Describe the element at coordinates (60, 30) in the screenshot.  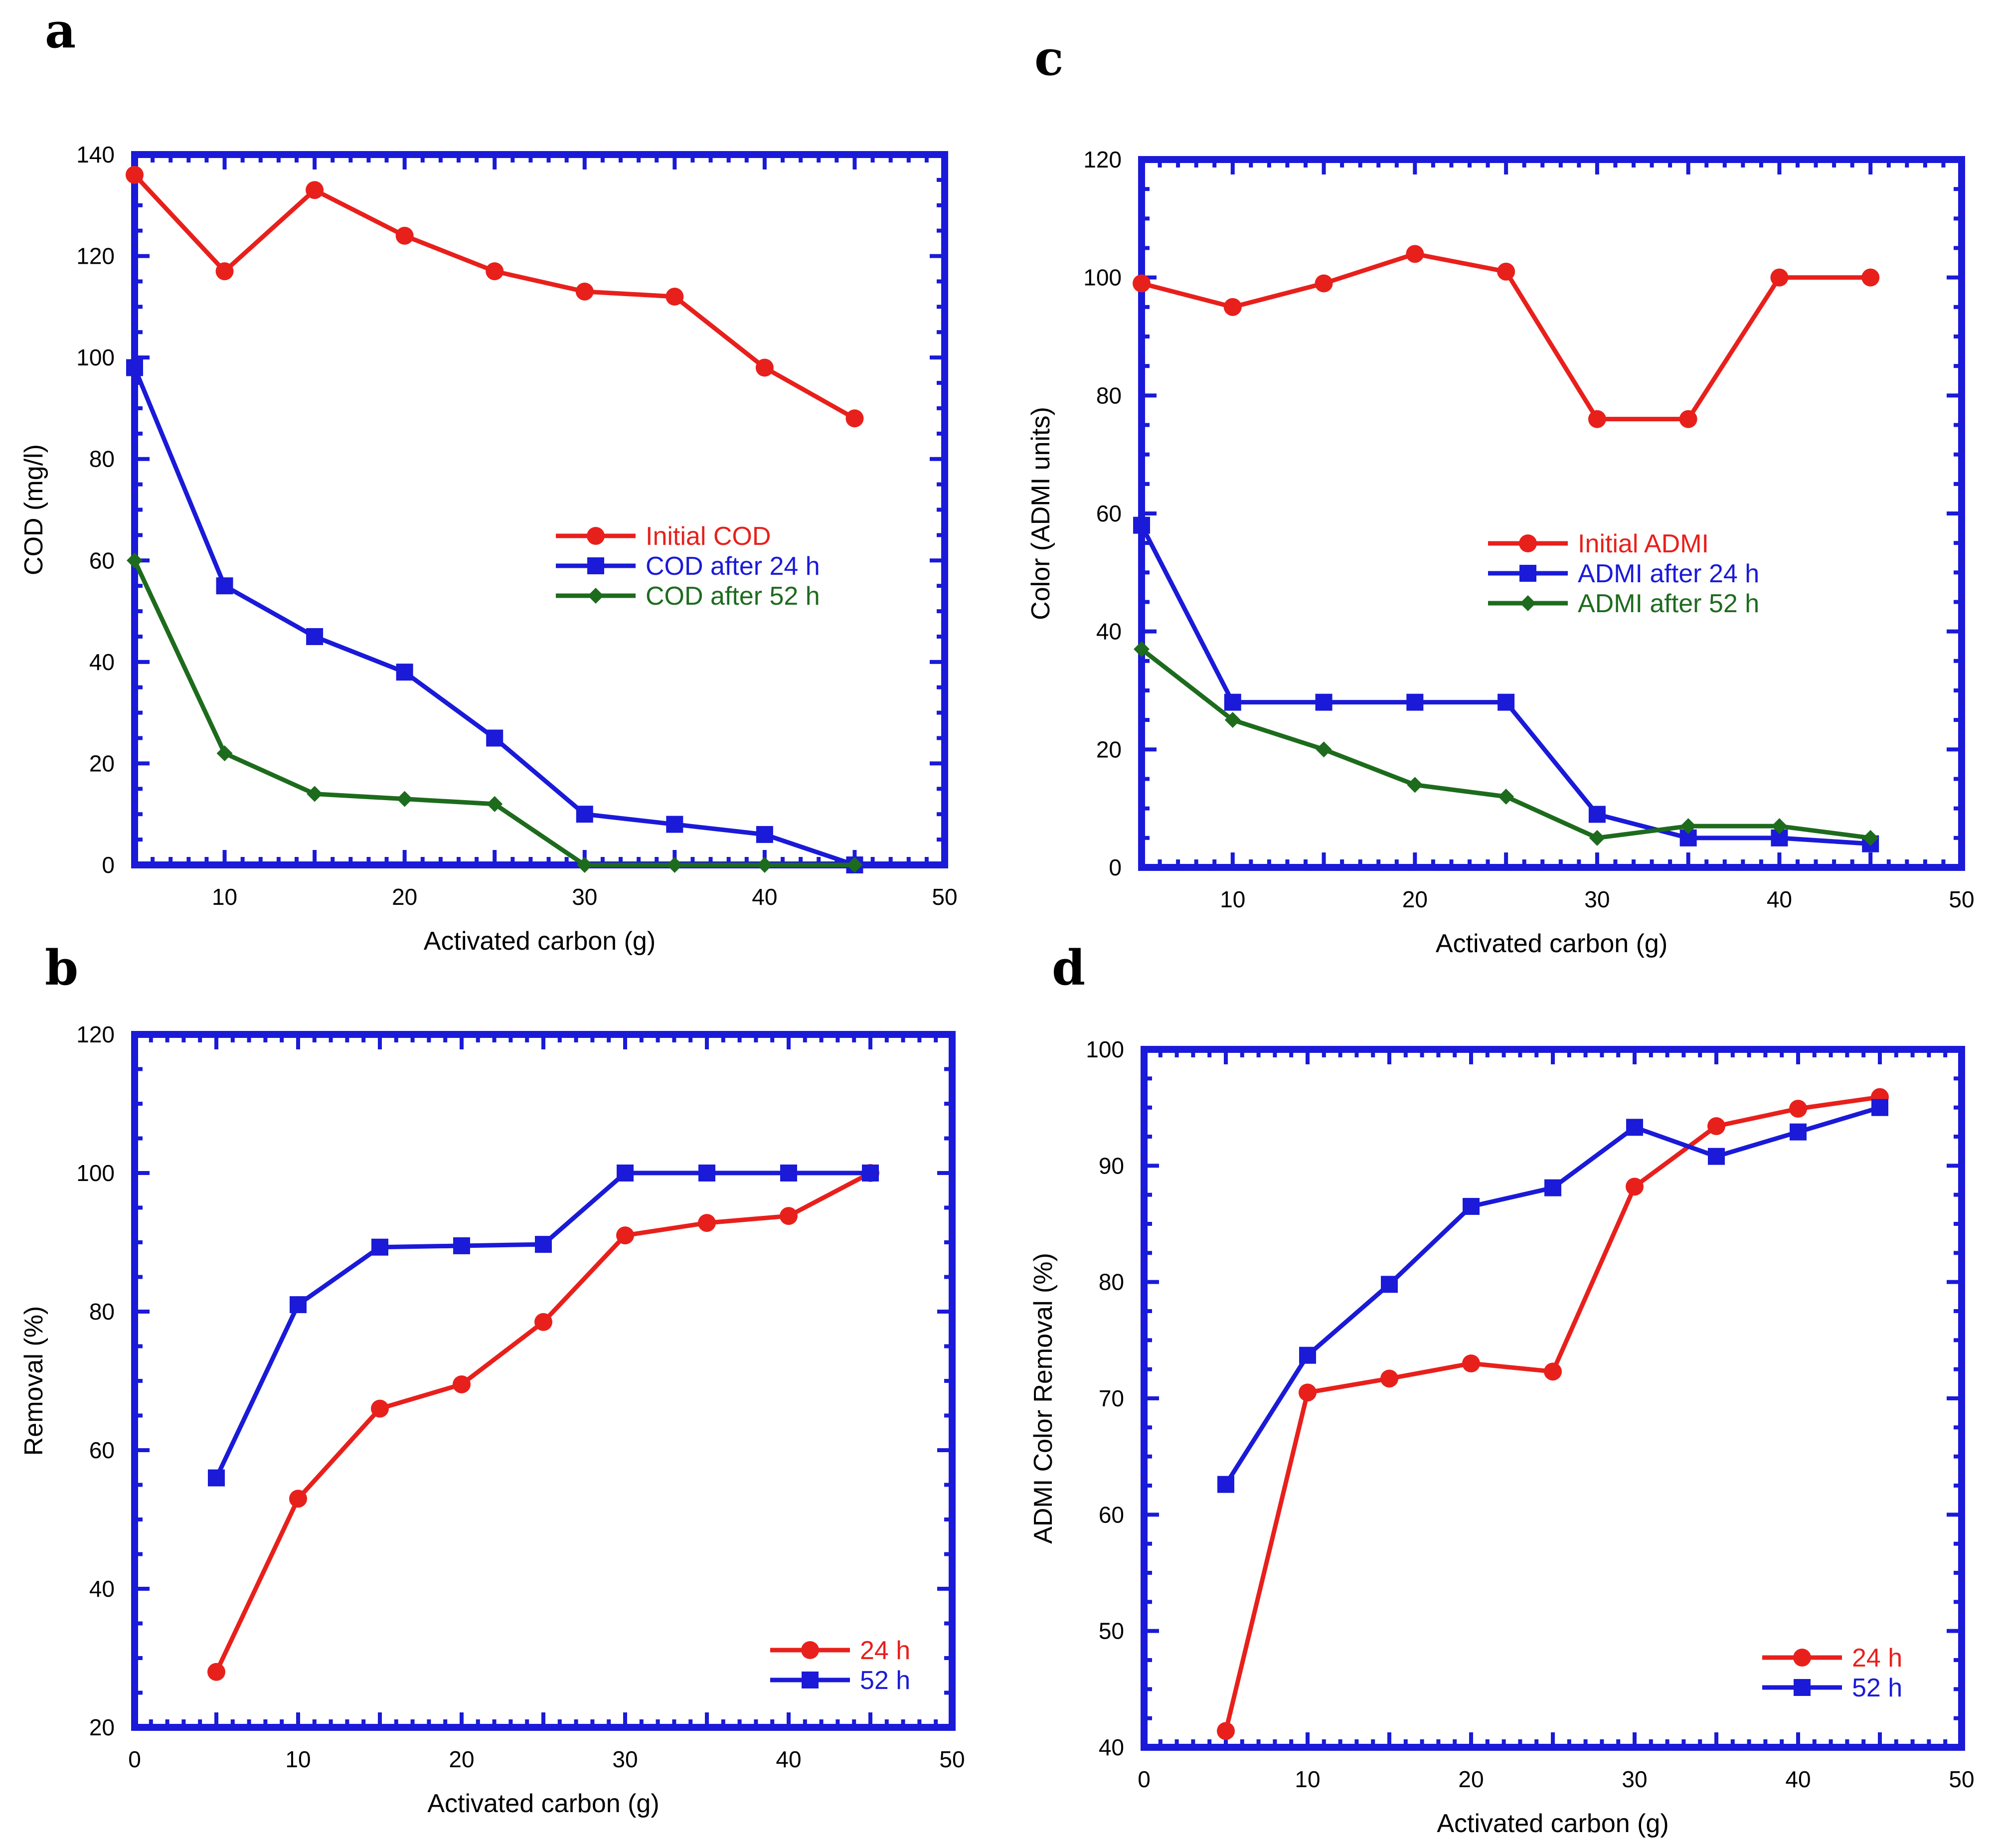
I see `panel-letter-a: a` at that location.